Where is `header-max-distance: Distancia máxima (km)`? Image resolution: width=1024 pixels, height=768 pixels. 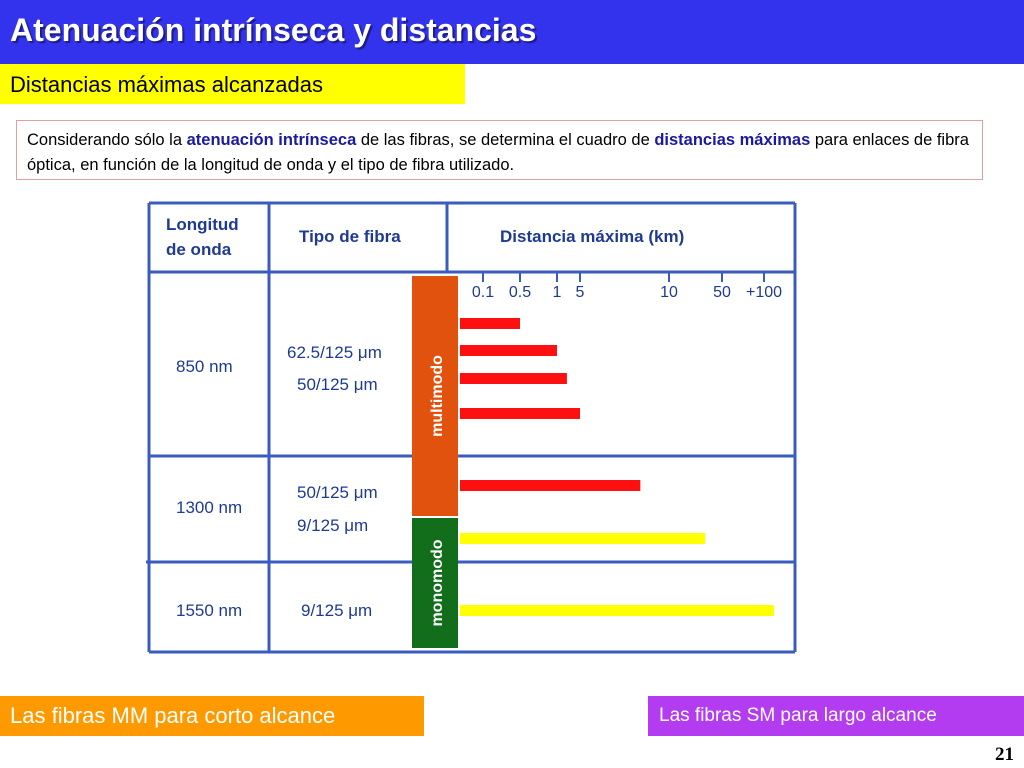 header-max-distance: Distancia máxima (km) is located at coordinates (592, 236).